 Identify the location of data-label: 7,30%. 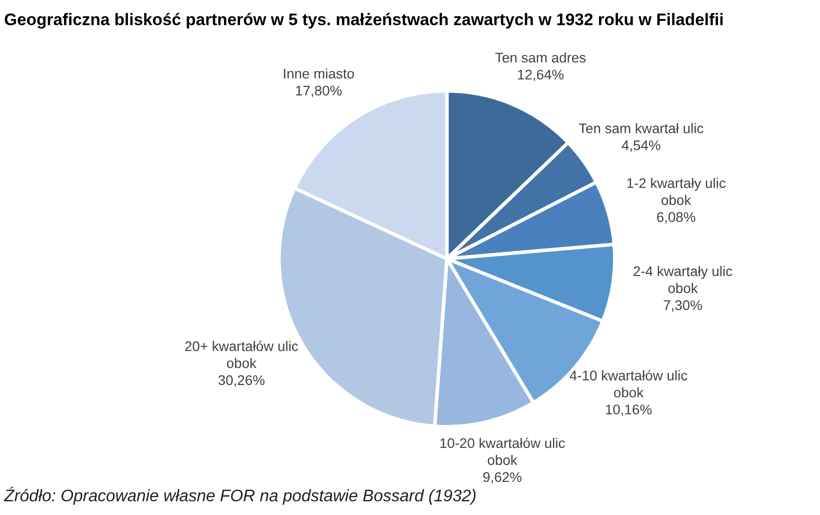
(683, 306).